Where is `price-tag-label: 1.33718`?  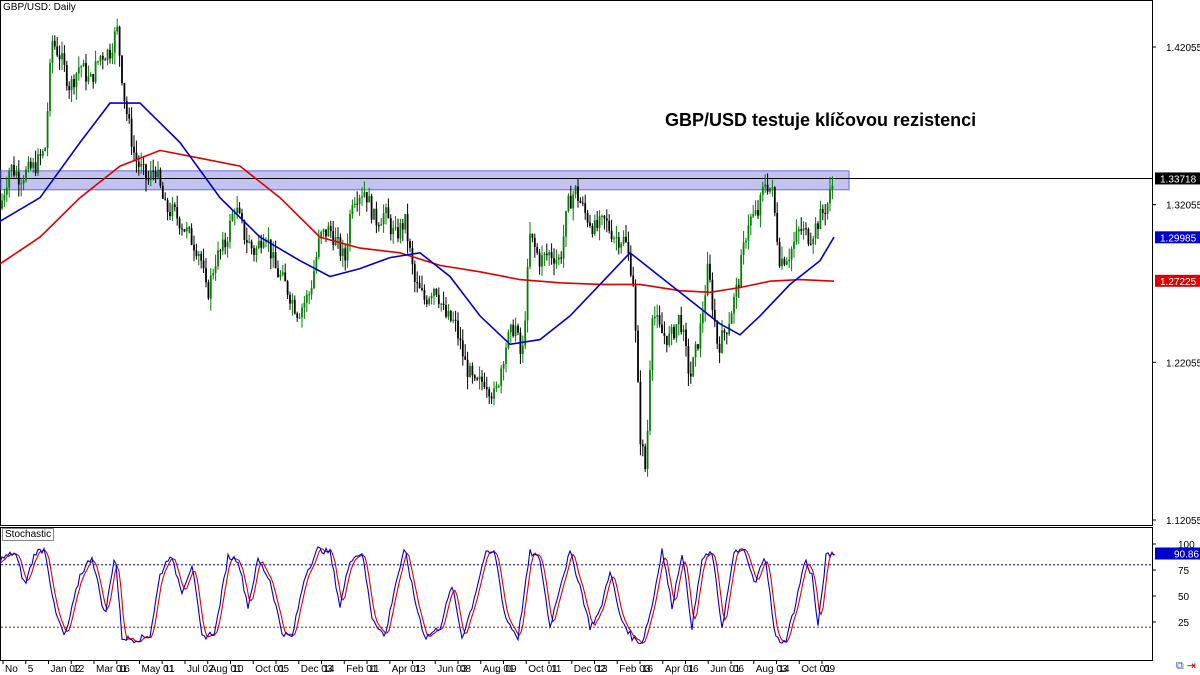 price-tag-label: 1.33718 is located at coordinates (1178, 179).